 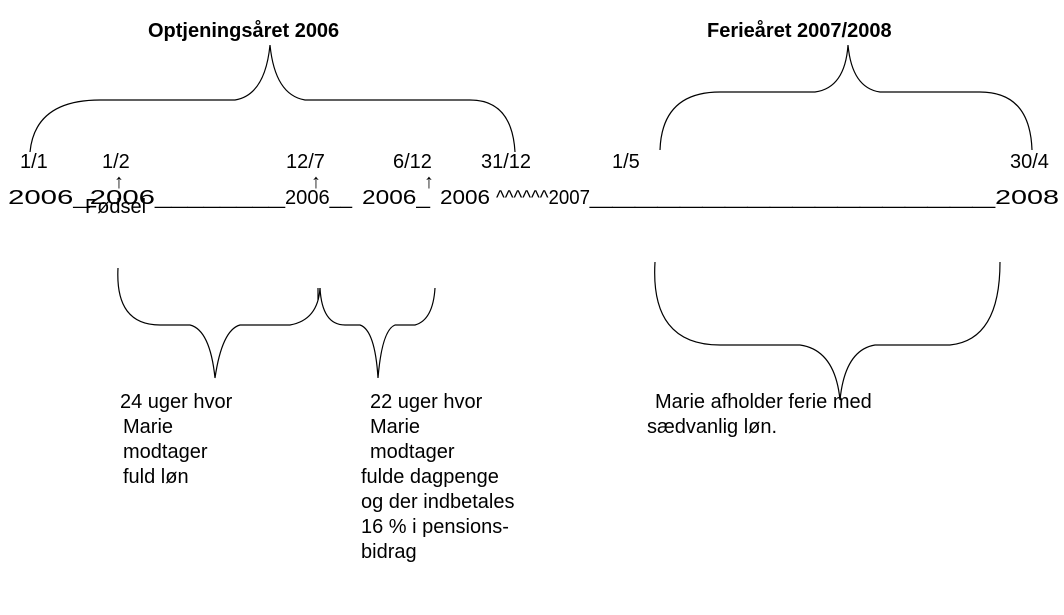 I want to click on note-line: fuld løn, so click(x=156, y=477).